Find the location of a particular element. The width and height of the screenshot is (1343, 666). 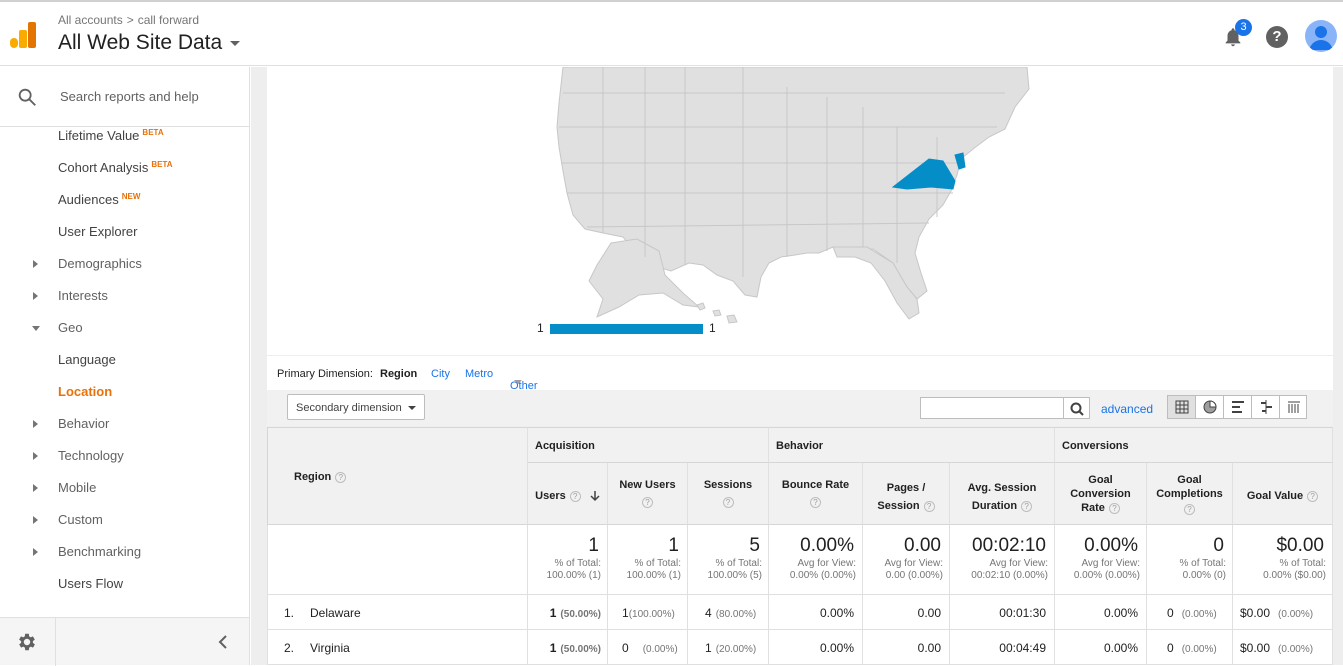

sidebar-item-technology: Technology is located at coordinates (124, 456).